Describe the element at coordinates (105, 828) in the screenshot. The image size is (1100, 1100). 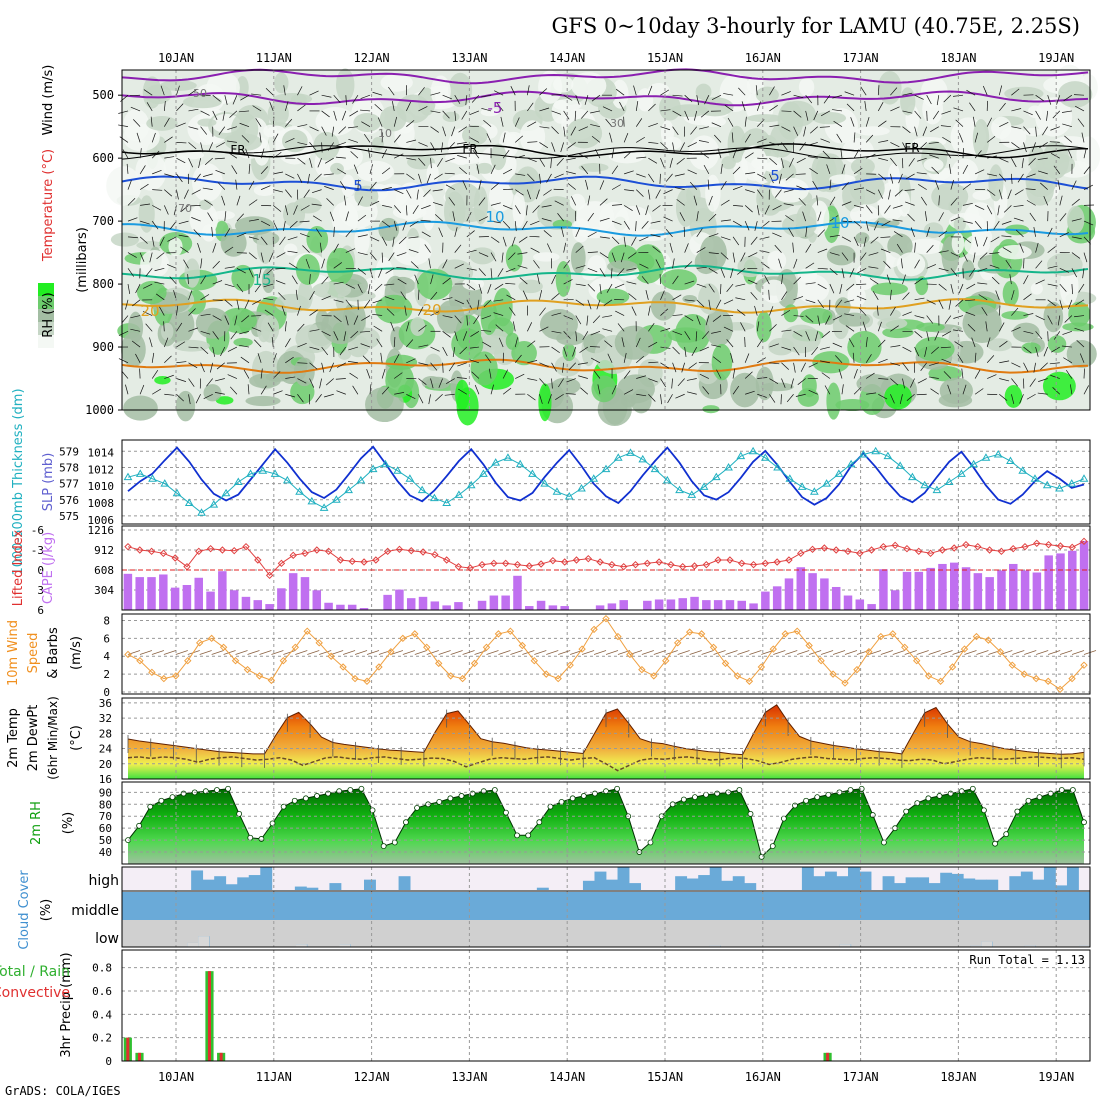
I see `rh-tick-label: 60` at that location.